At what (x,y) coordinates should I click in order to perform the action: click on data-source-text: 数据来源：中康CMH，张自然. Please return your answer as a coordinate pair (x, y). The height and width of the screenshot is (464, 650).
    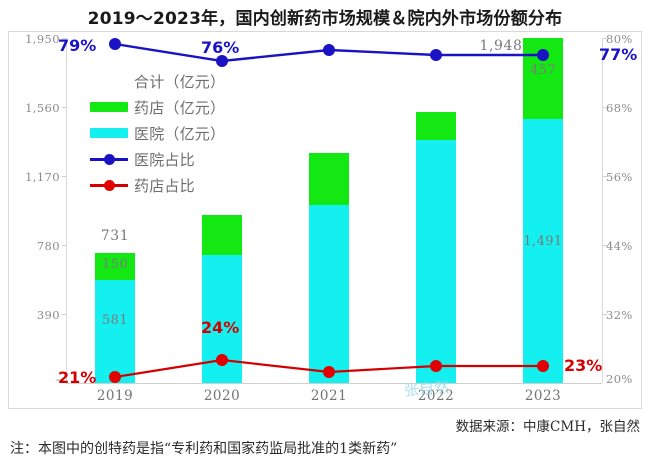
    Looking at the image, I should click on (547, 427).